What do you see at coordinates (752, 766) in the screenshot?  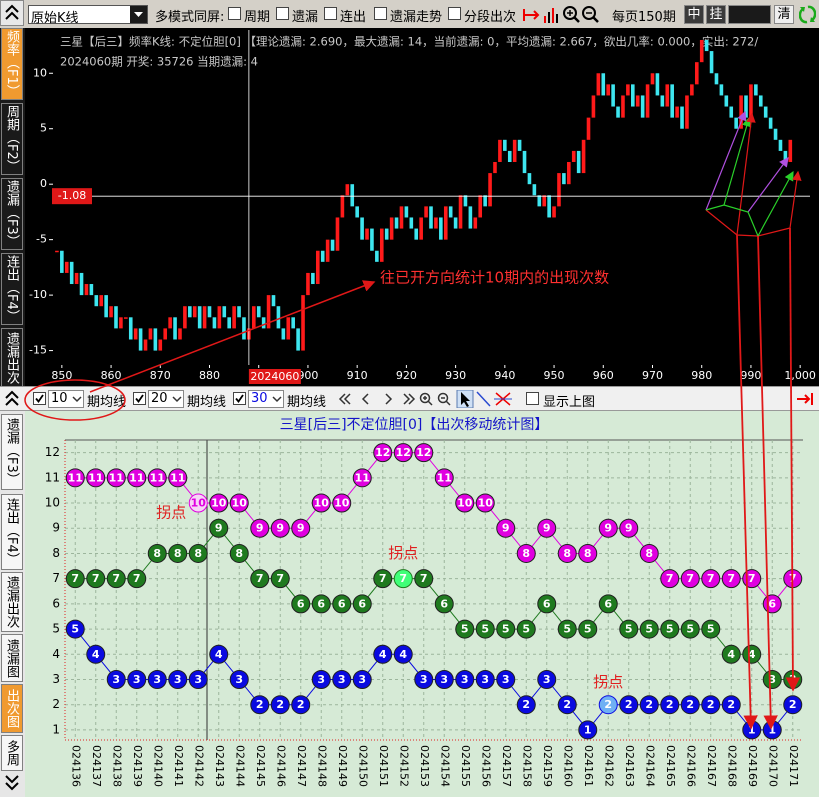 I see `x-tick-label: 024169` at bounding box center [752, 766].